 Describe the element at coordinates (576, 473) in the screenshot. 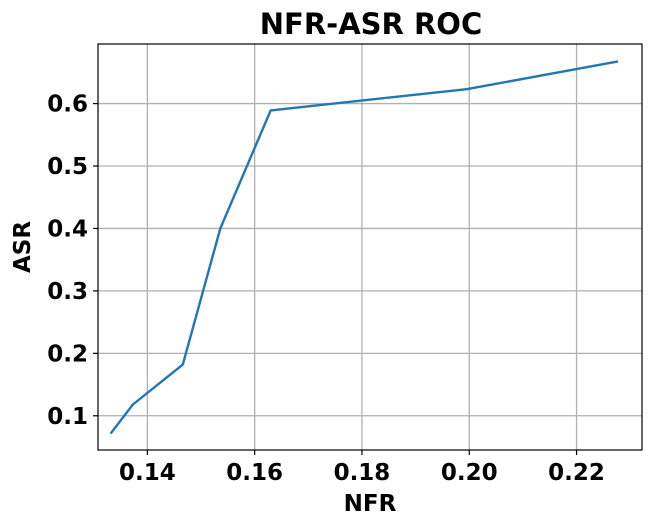

I see `x-tick-label: 0.22` at that location.